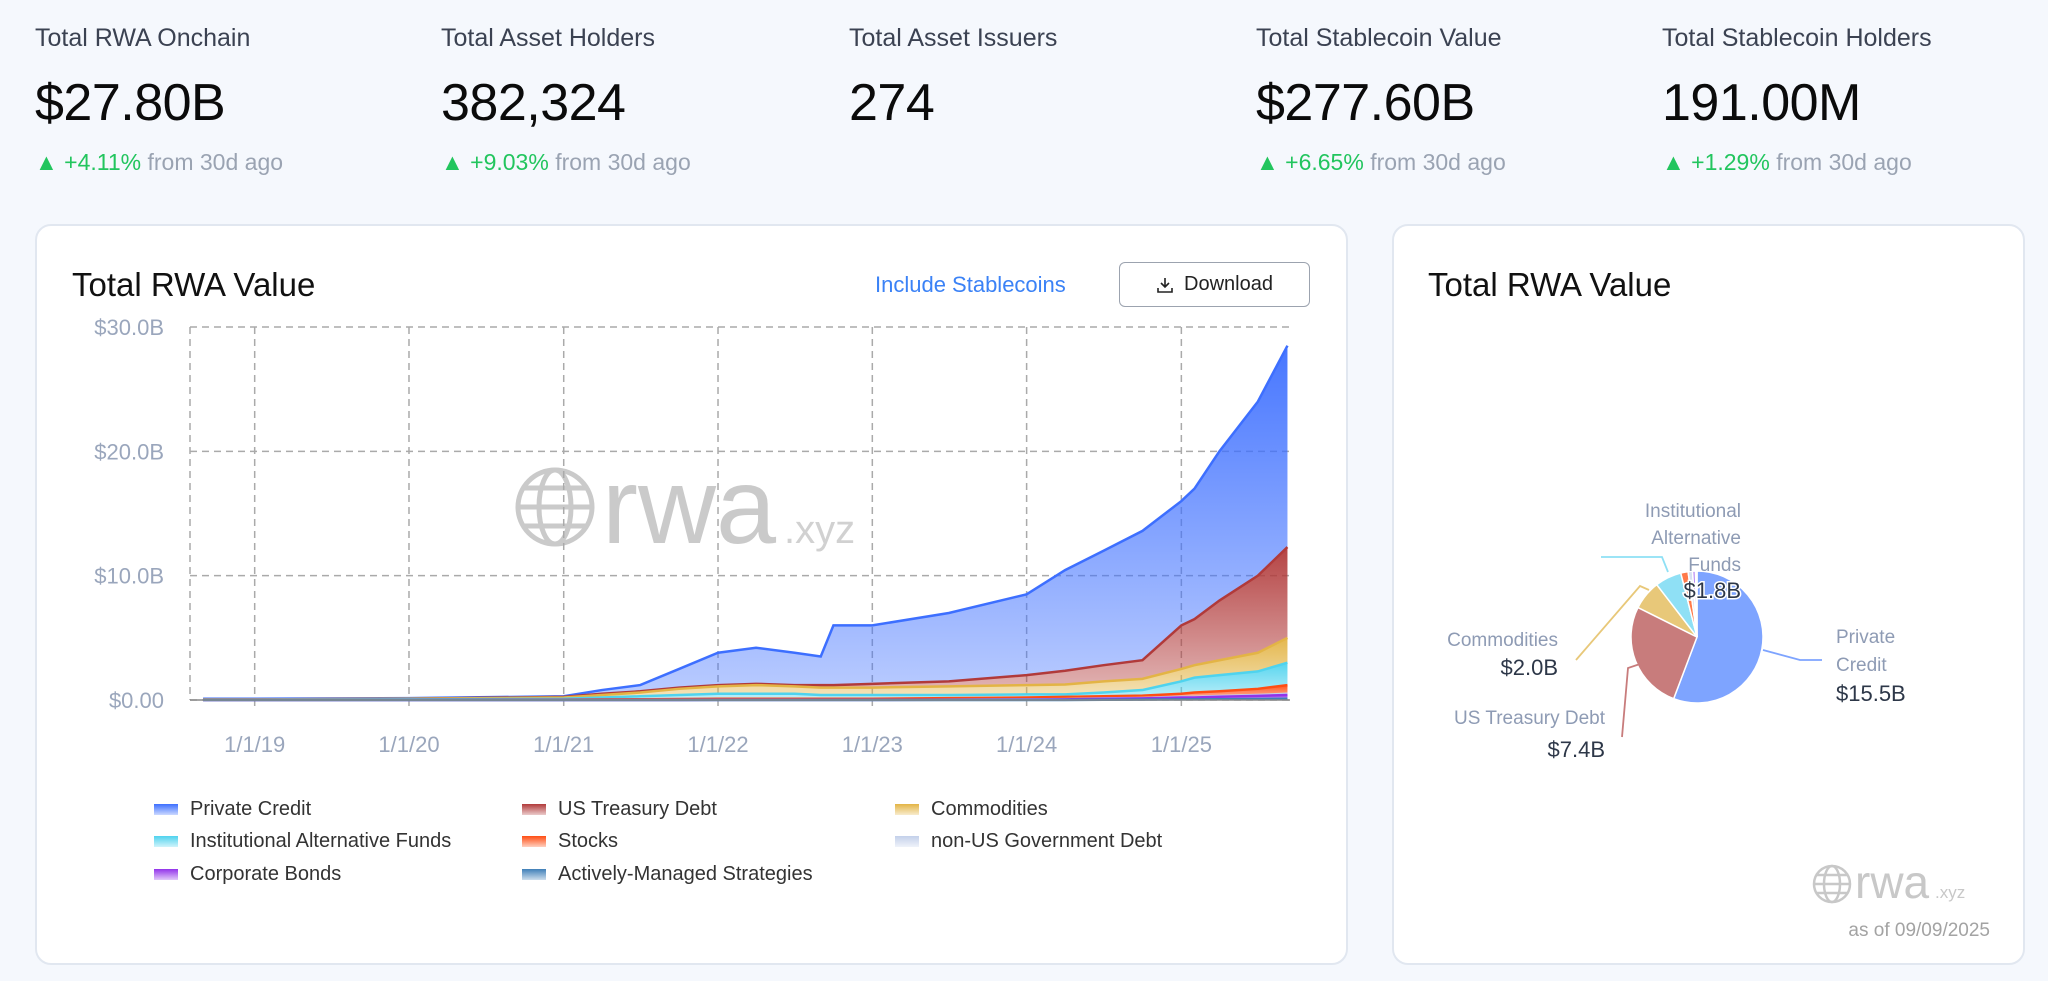 Image resolution: width=2048 pixels, height=981 pixels. I want to click on legend-item: Actively-Managed Strategies, so click(667, 874).